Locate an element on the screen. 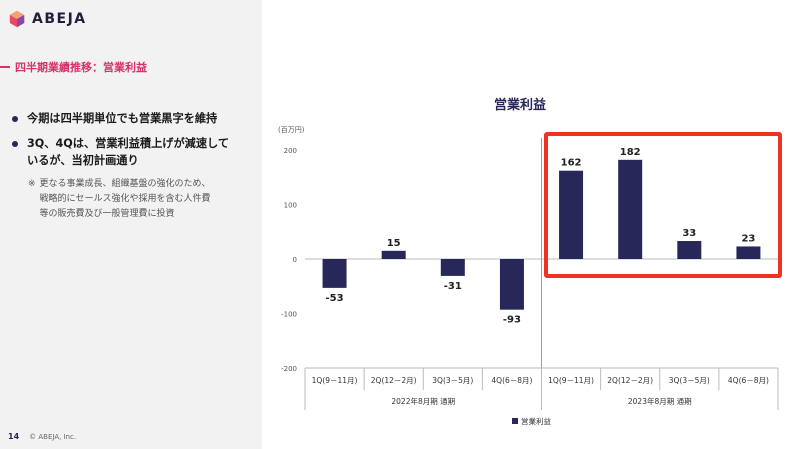 Image resolution: width=800 pixels, height=449 pixels. bullet-line: 今期は四半期単位でも営業黒字を維持 is located at coordinates (122, 118).